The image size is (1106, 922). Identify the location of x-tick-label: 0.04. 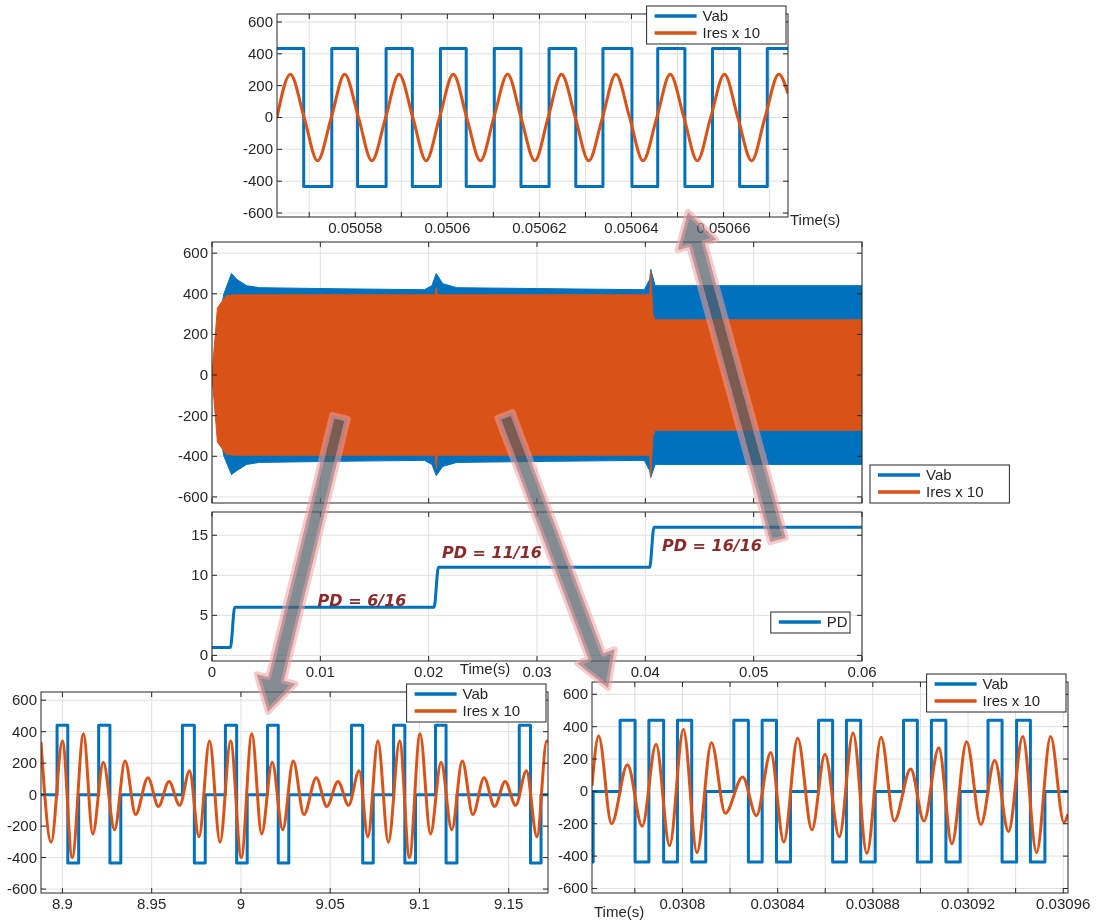
(645, 671).